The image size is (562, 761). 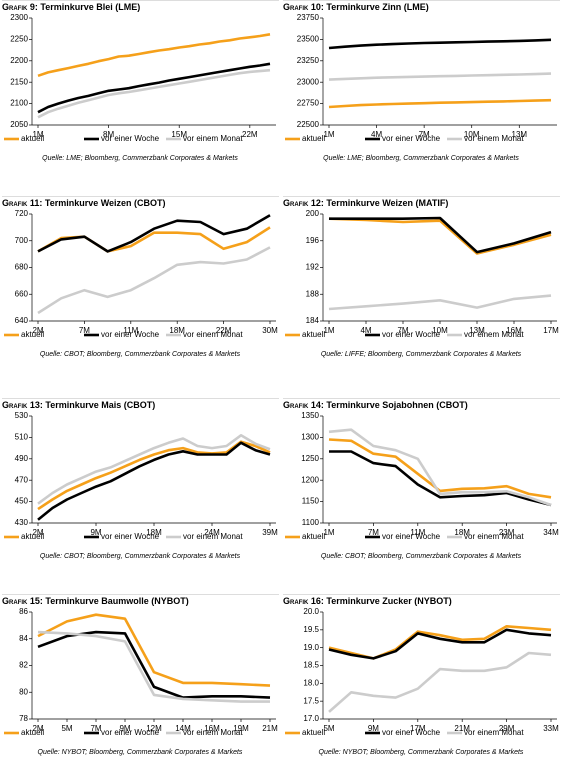 I want to click on y-tick-label: 2050, so click(x=19, y=124).